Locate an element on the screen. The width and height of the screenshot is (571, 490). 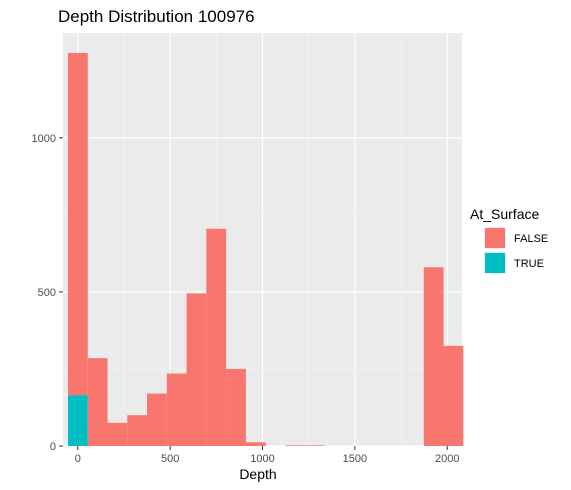
y-tick-label: 1000 is located at coordinates (44, 139).